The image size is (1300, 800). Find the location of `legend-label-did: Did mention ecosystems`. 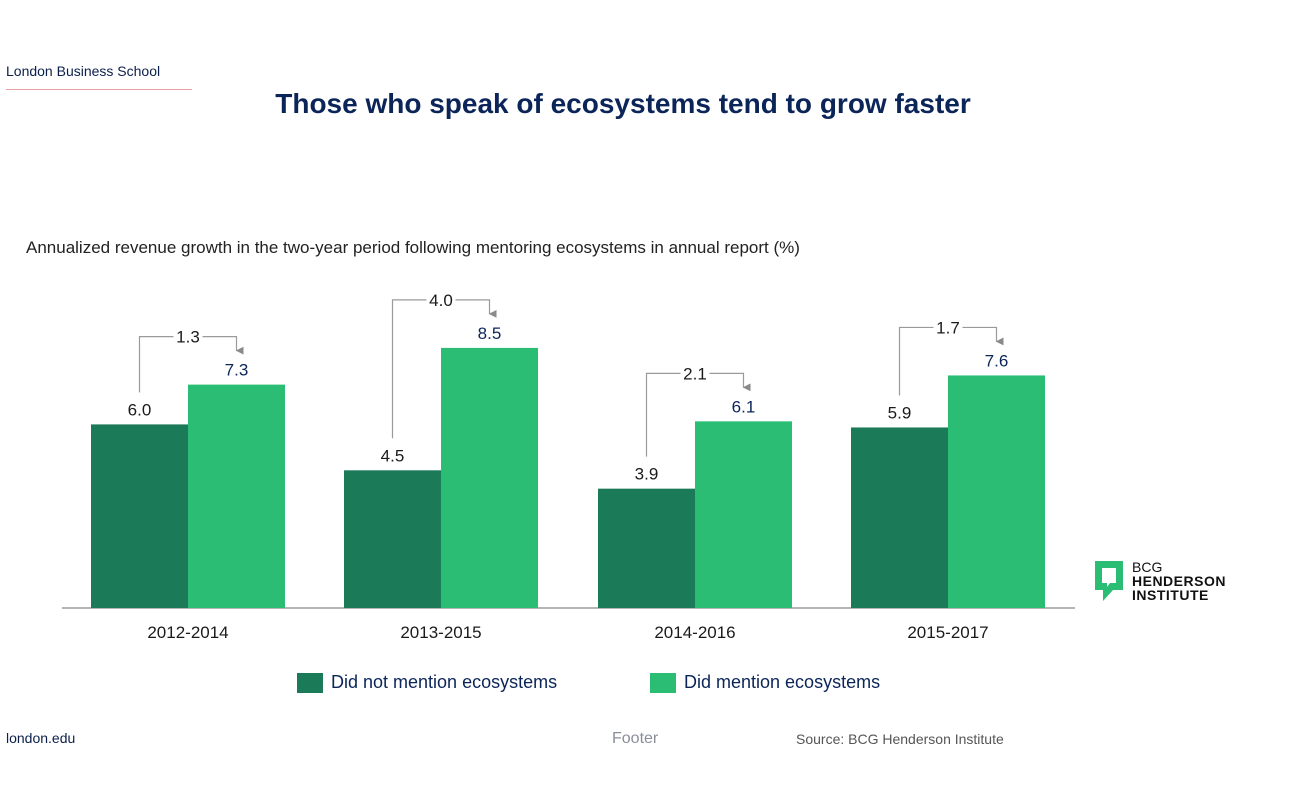

legend-label-did: Did mention ecosystems is located at coordinates (782, 682).